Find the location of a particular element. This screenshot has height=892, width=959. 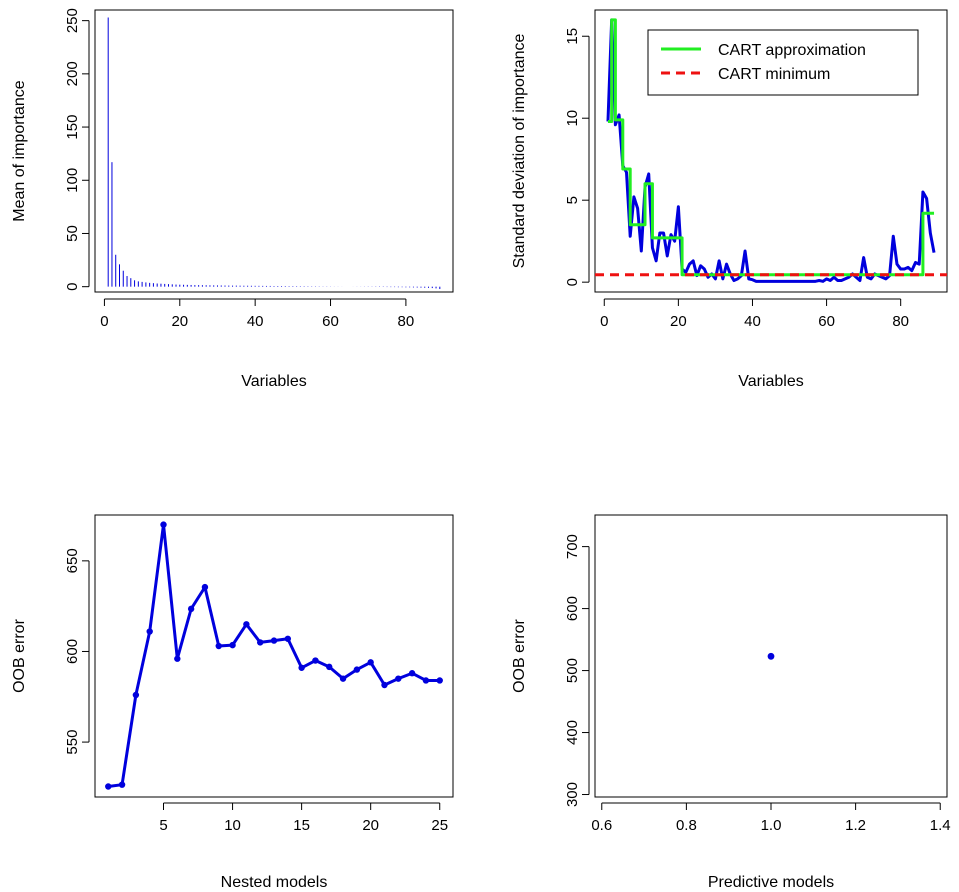

y-axis-title: Mean of importance is located at coordinates (19, 151).